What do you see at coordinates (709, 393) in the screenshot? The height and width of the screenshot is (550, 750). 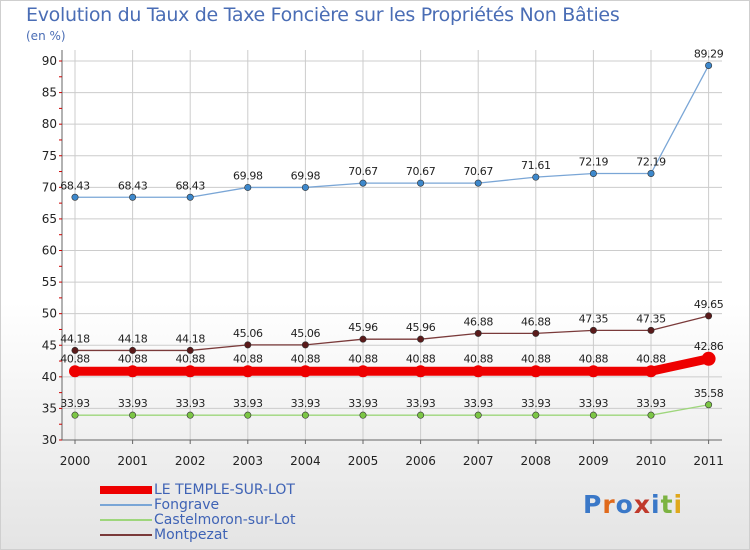 I see `data-label: 35.58` at bounding box center [709, 393].